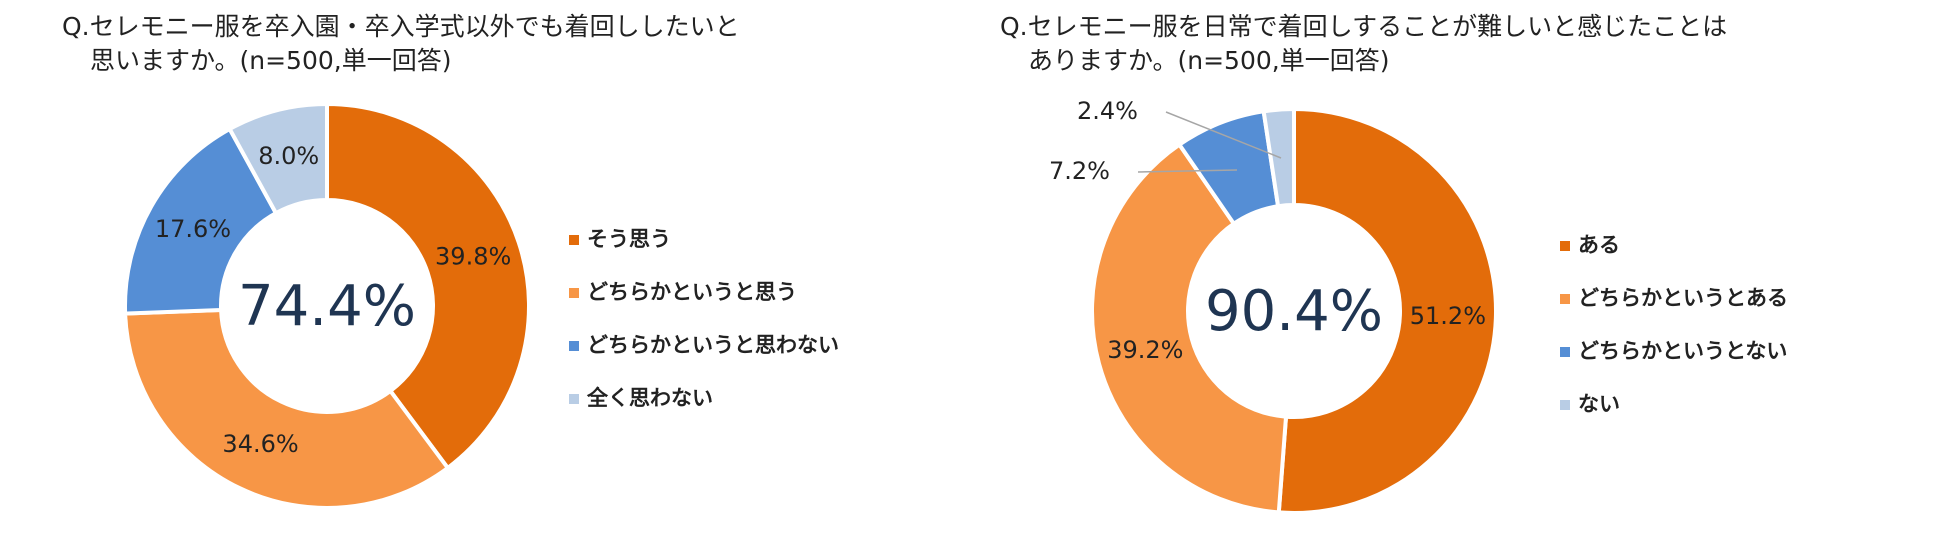 The width and height of the screenshot is (1950, 535). What do you see at coordinates (1079, 171) in the screenshot?
I see `data-label: 7.2%` at bounding box center [1079, 171].